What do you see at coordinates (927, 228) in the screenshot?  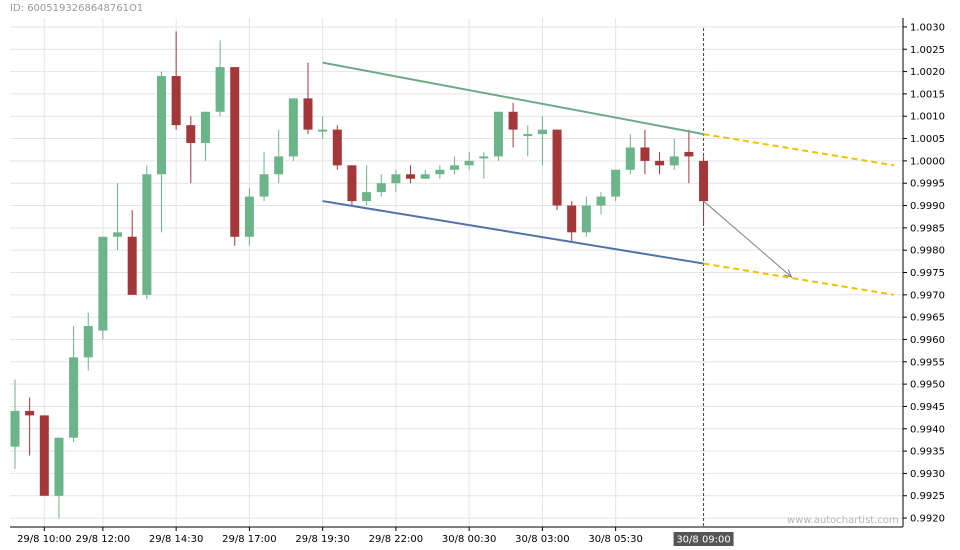 I see `y-tick-label: 0.9985` at bounding box center [927, 228].